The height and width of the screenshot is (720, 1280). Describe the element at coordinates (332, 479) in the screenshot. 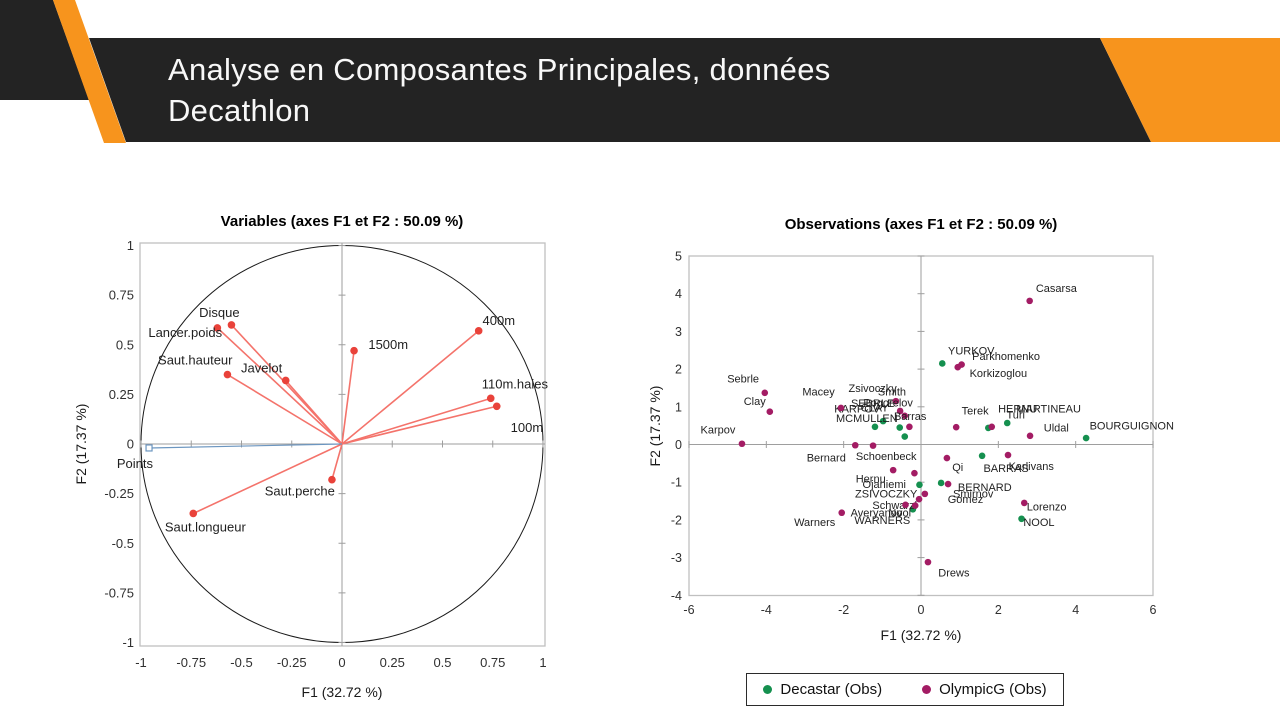

I see `variable-point-Saut.perche` at that location.